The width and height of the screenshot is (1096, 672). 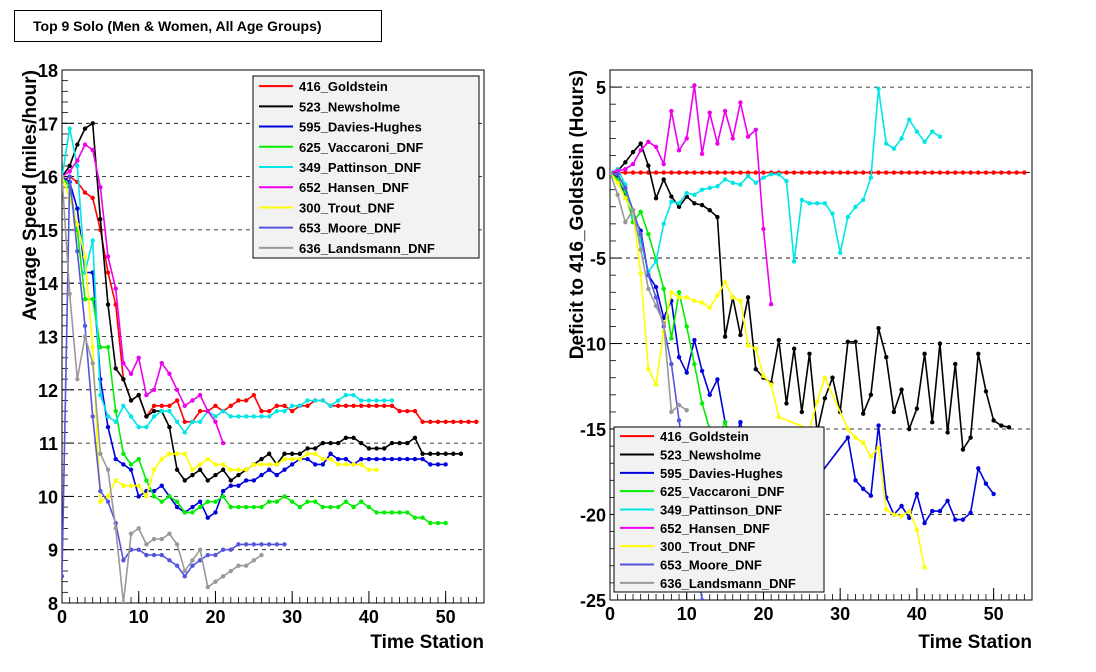 What do you see at coordinates (593, 430) in the screenshot?
I see `y-tick-label: -15` at bounding box center [593, 430].